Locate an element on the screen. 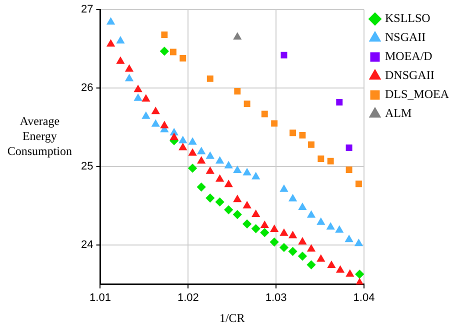 The width and height of the screenshot is (463, 334). legend-label: MOEA/D is located at coordinates (409, 56).